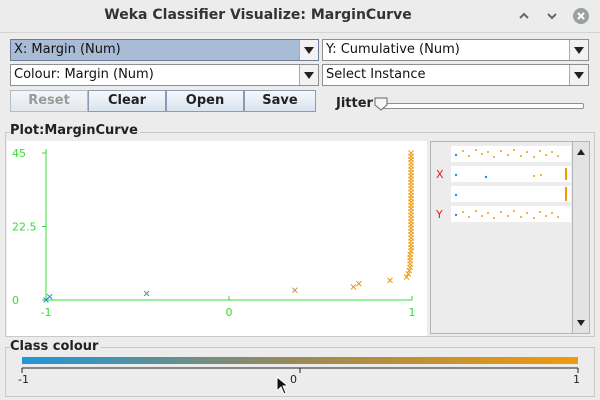 The height and width of the screenshot is (400, 600). I want to click on x-tick-label: -1, so click(46, 312).